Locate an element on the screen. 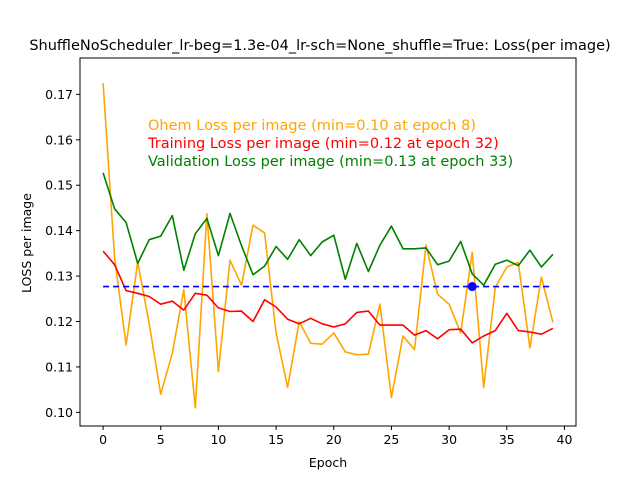 The image size is (640, 480). y-tick-label: 0.14 is located at coordinates (59, 230).